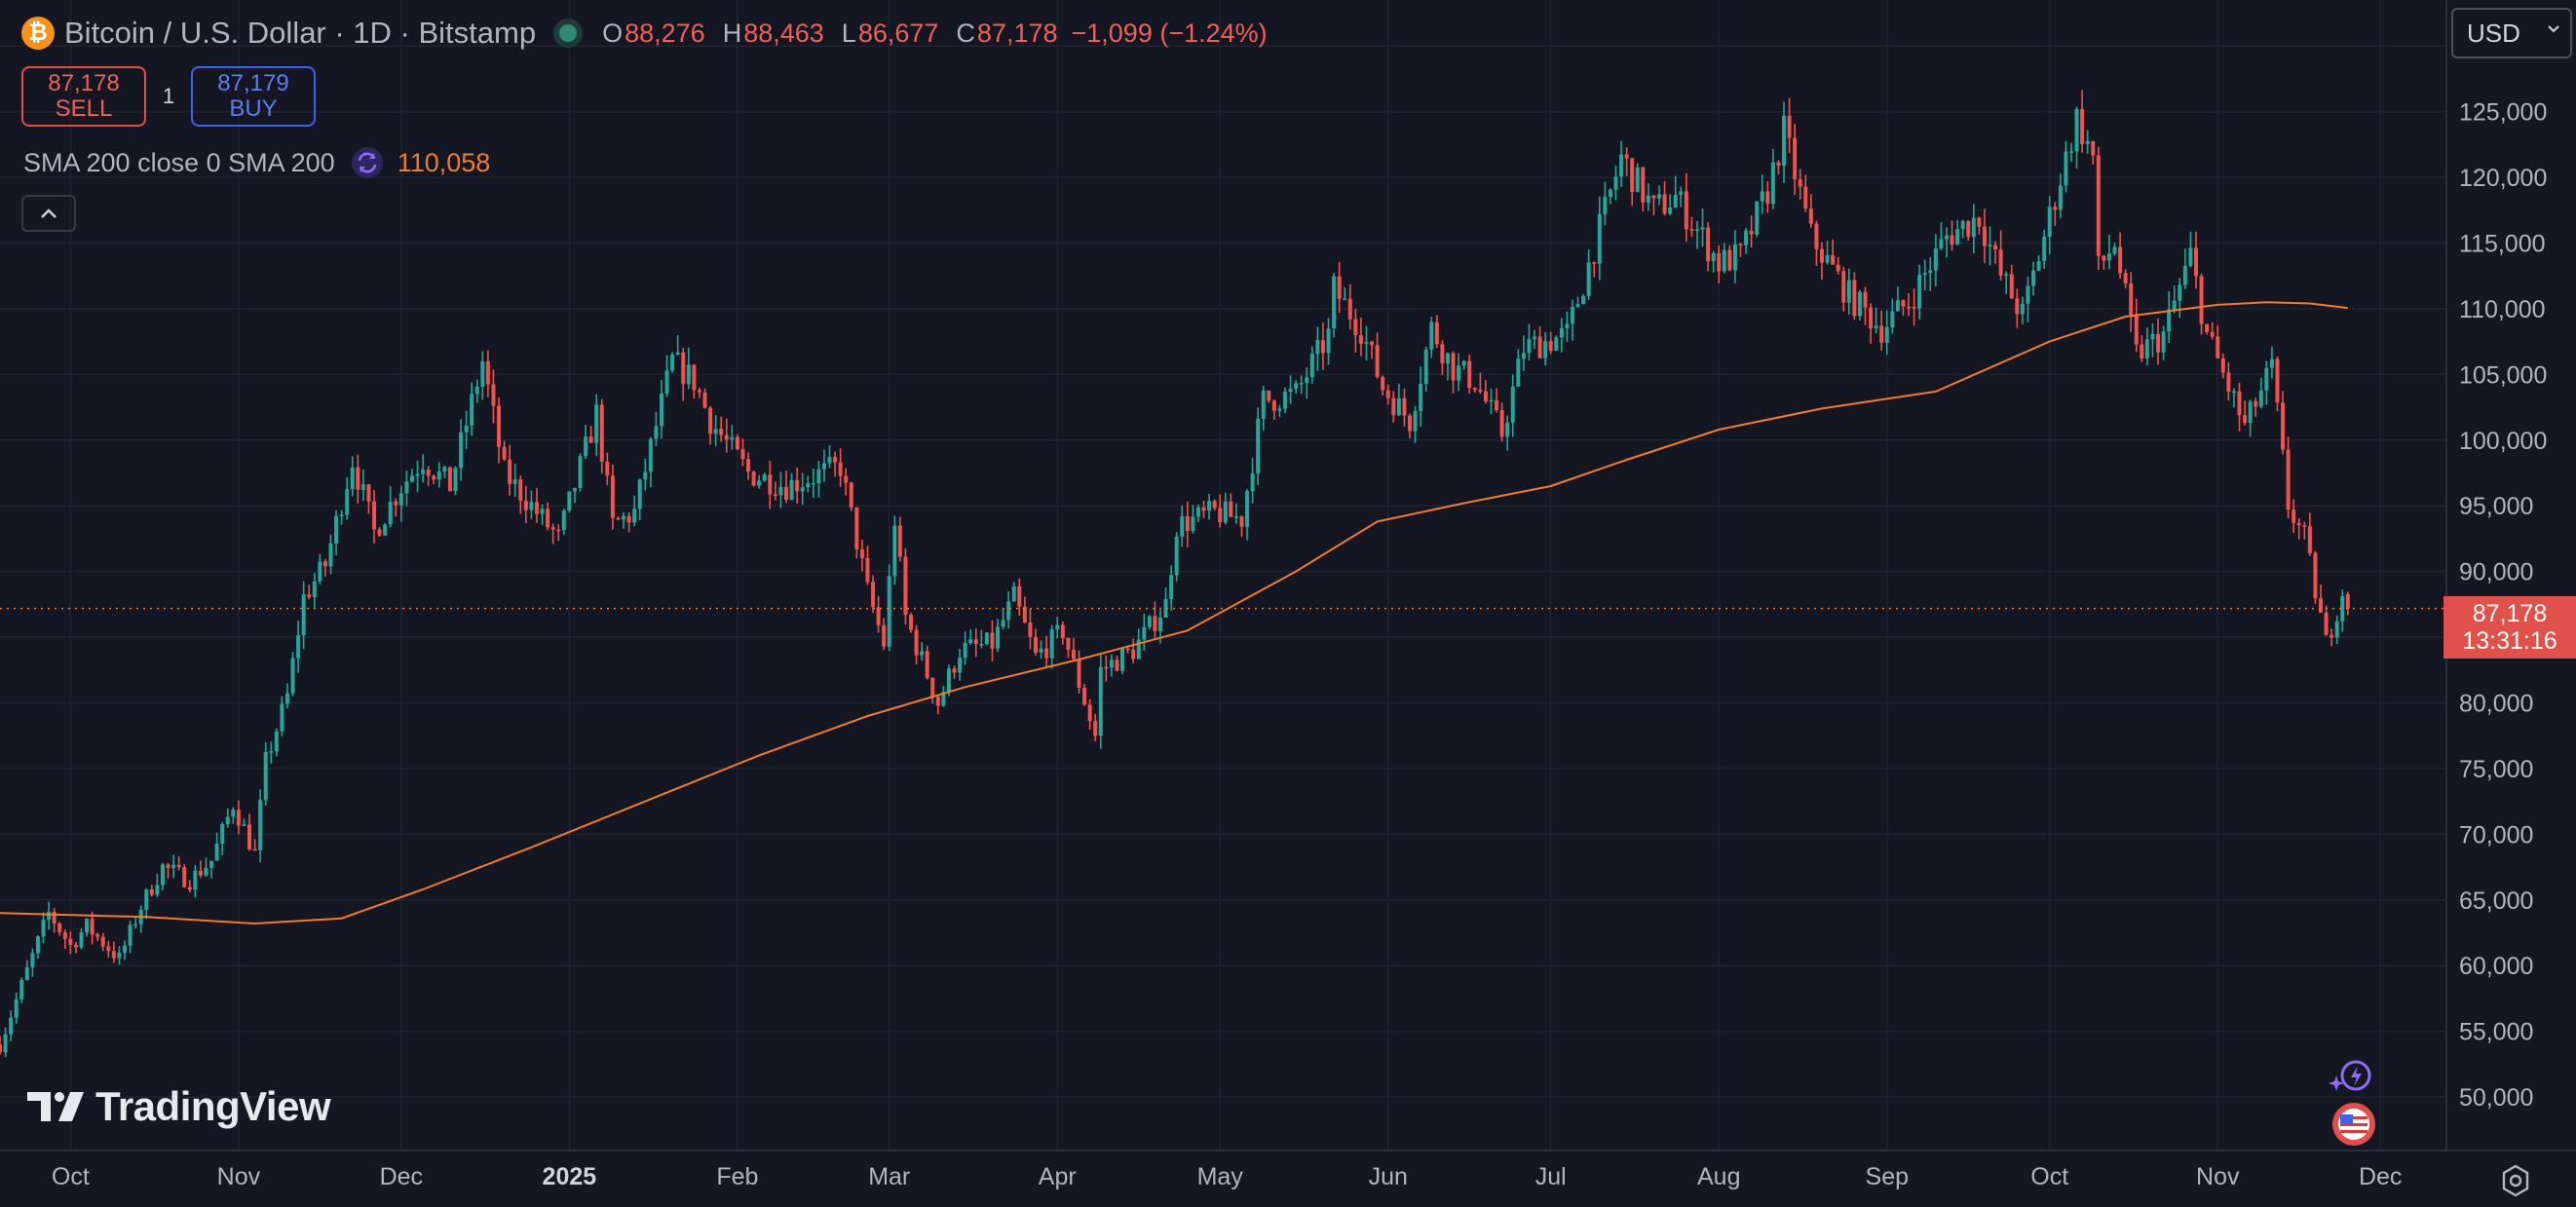 Image resolution: width=2576 pixels, height=1207 pixels. Describe the element at coordinates (568, 33) in the screenshot. I see `market-status-icon` at that location.